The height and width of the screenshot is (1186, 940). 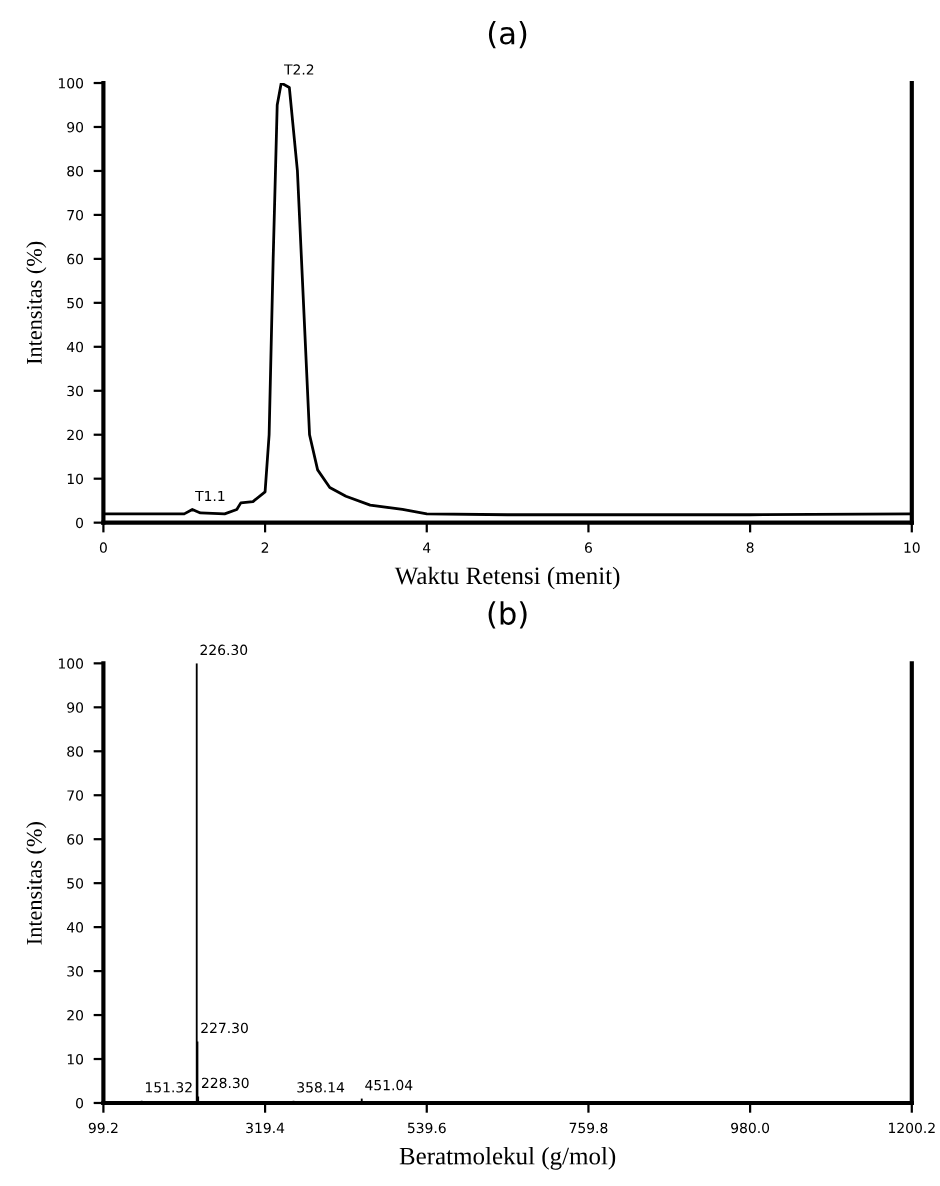 What do you see at coordinates (507, 34) in the screenshot?
I see `chart-title: (a)` at bounding box center [507, 34].